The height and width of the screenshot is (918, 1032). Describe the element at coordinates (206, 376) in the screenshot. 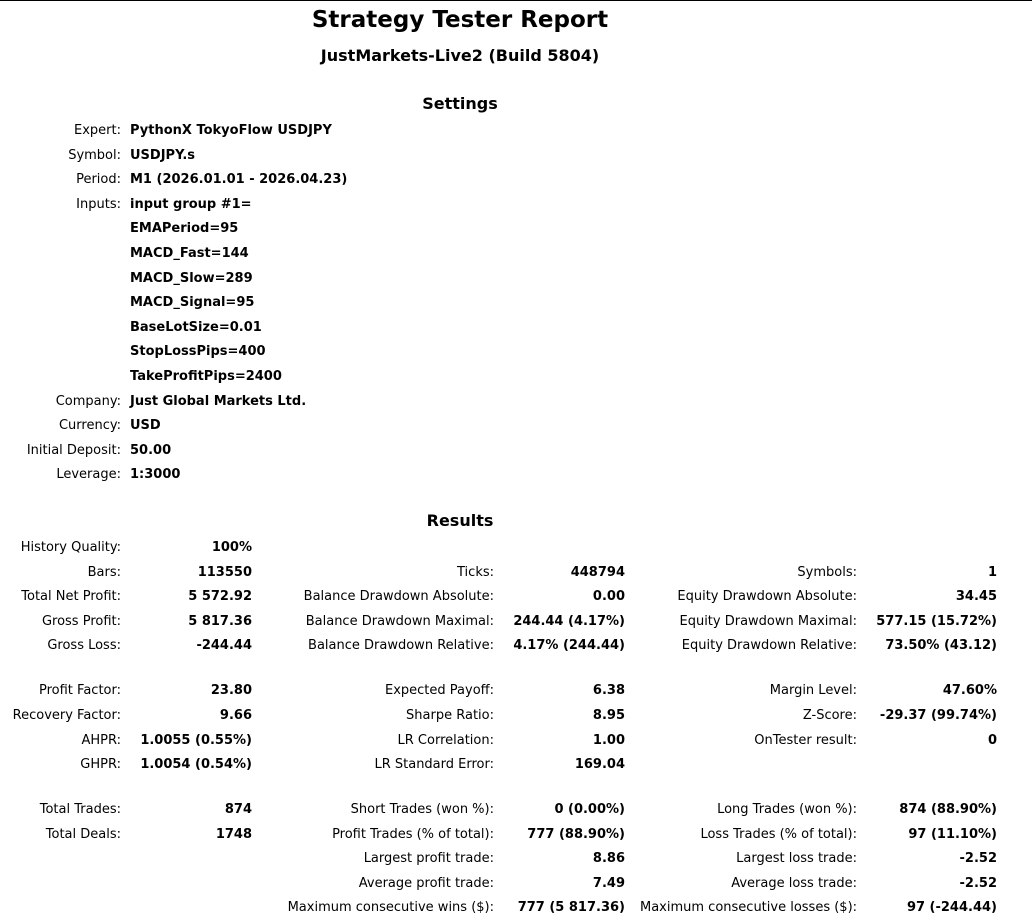

I see `settings-value: TakeProfitPips=2400` at that location.